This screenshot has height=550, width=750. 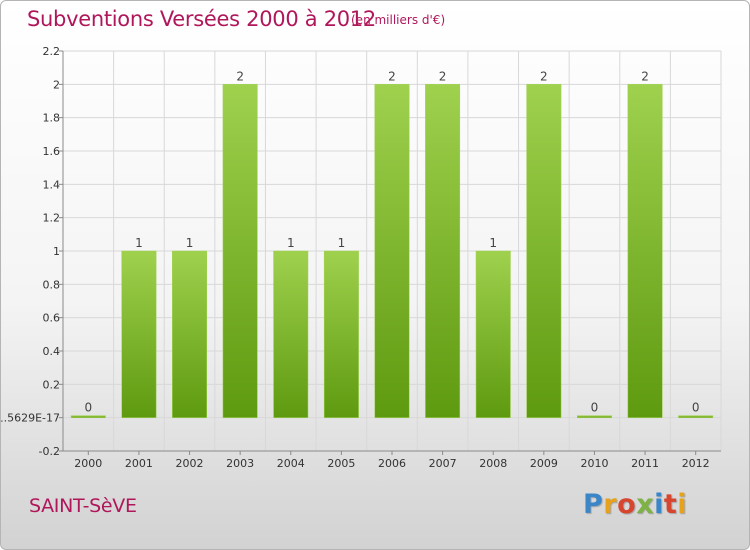 What do you see at coordinates (52, 351) in the screenshot?
I see `y-tick-label: 0.4` at bounding box center [52, 351].